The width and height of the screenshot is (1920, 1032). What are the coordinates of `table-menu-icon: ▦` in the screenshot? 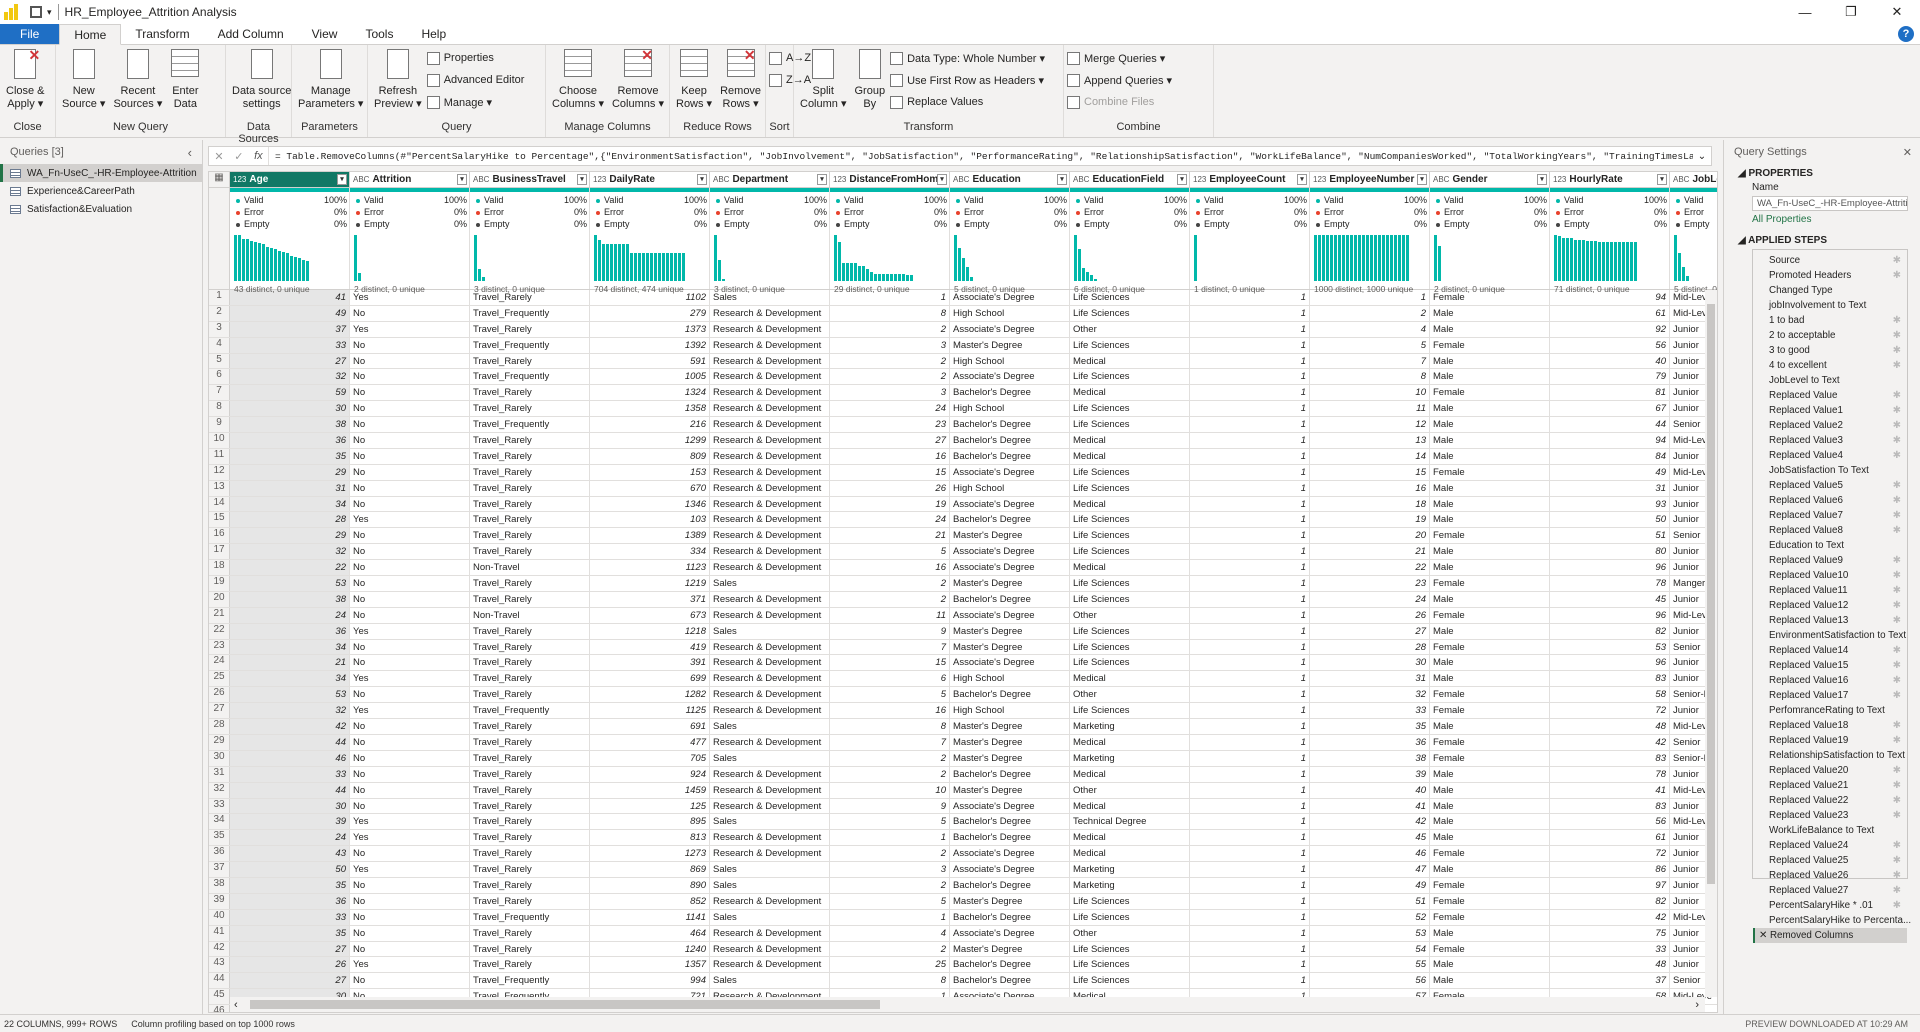 It's located at (219, 179).